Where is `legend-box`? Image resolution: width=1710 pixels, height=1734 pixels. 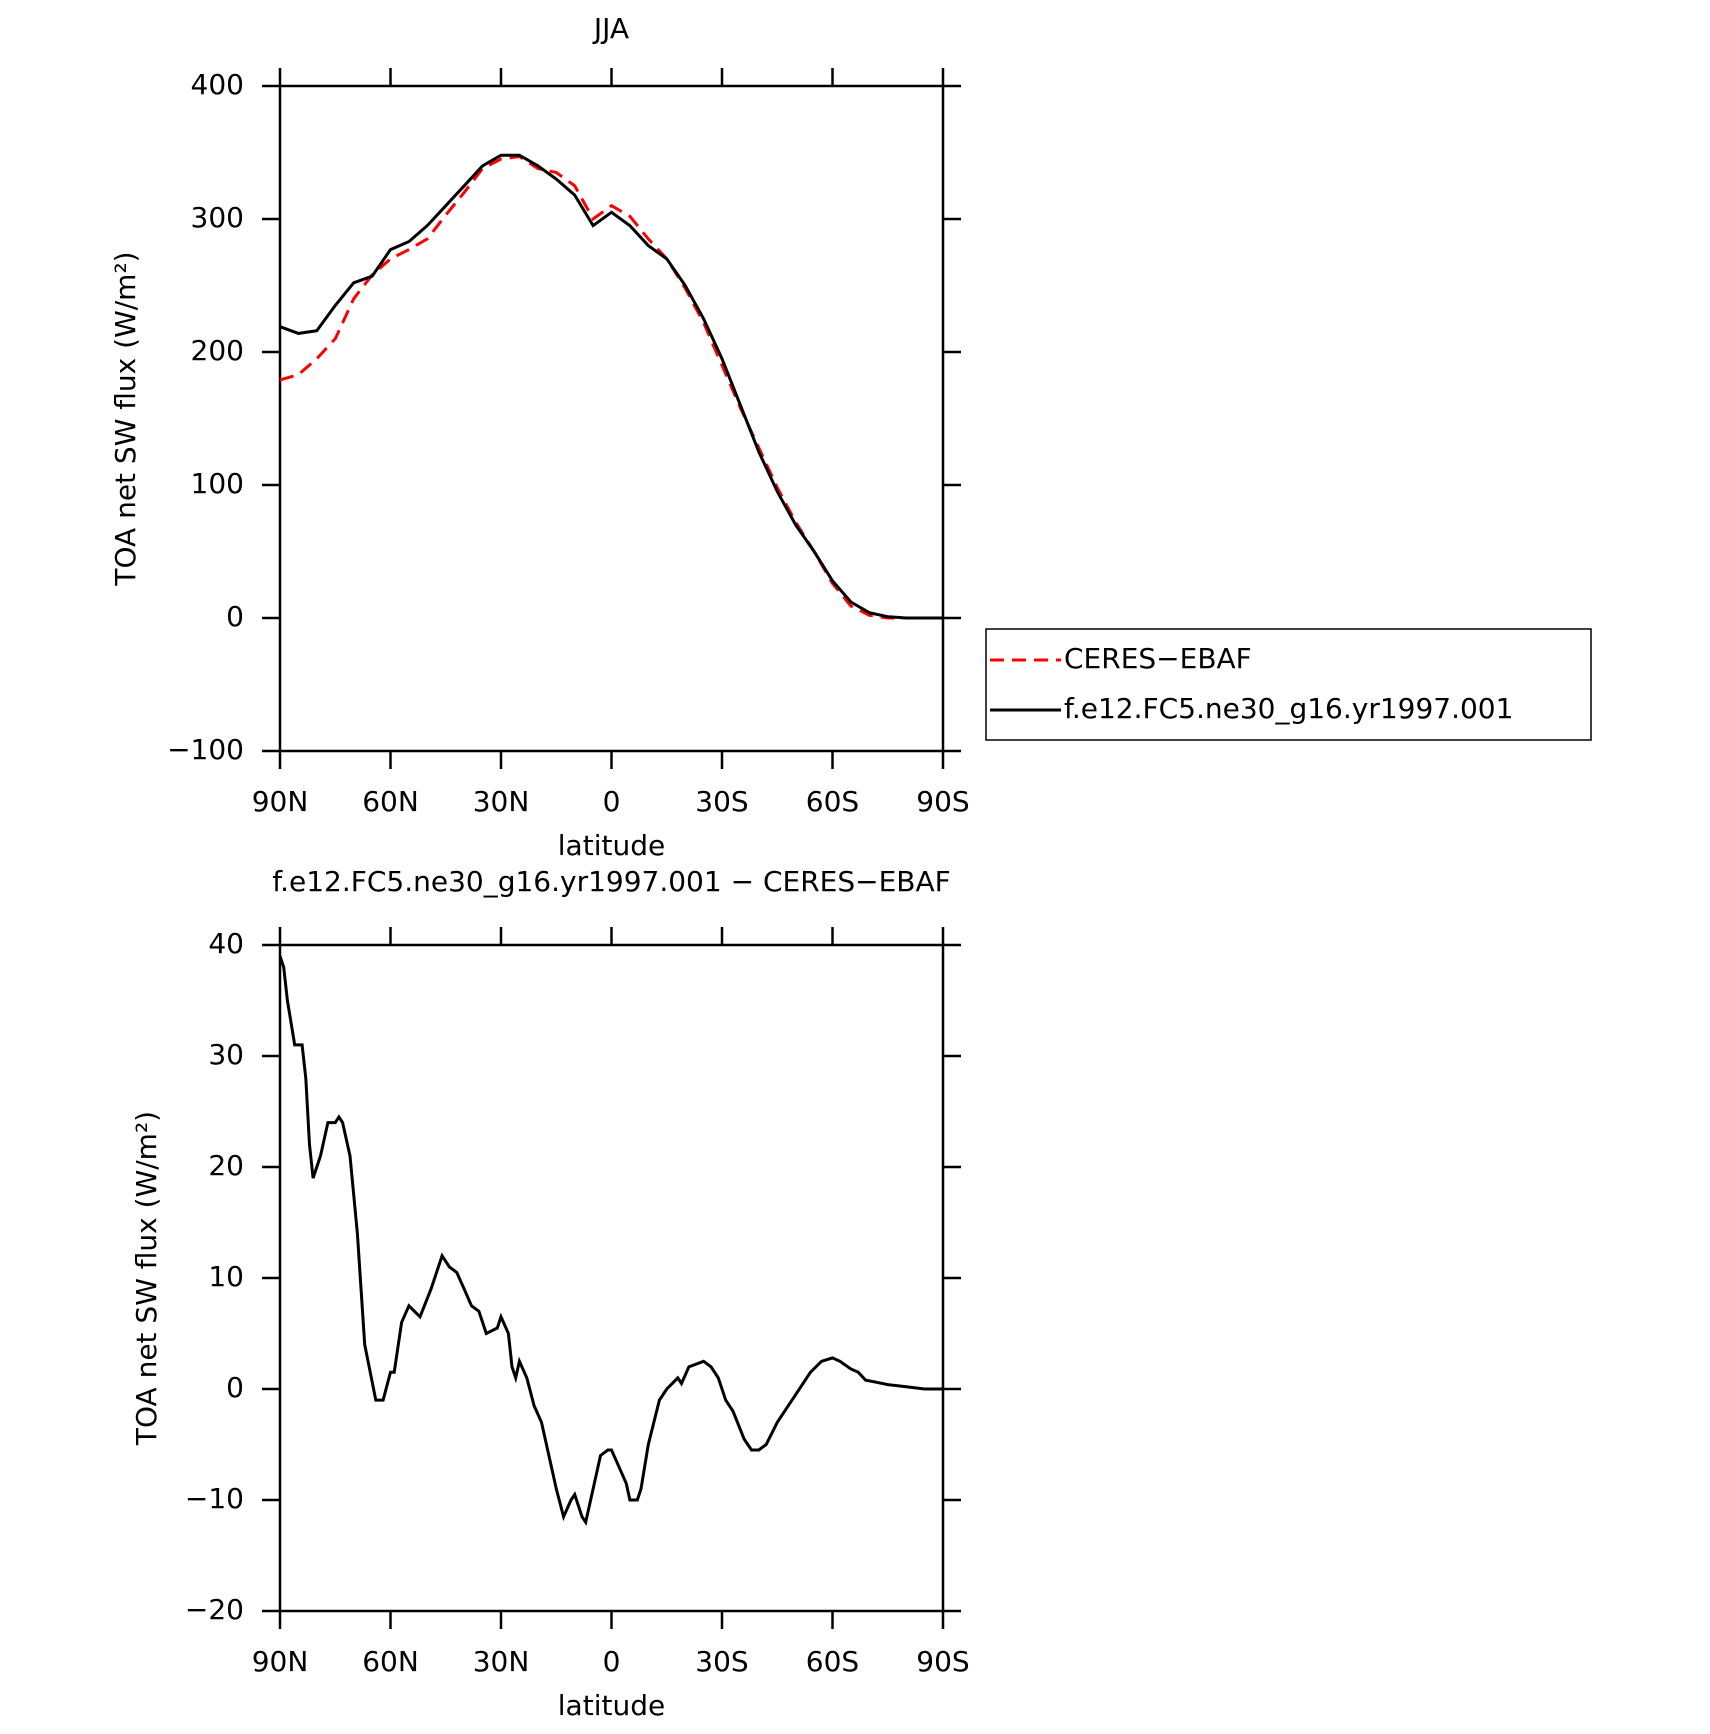
legend-box is located at coordinates (1288, 684).